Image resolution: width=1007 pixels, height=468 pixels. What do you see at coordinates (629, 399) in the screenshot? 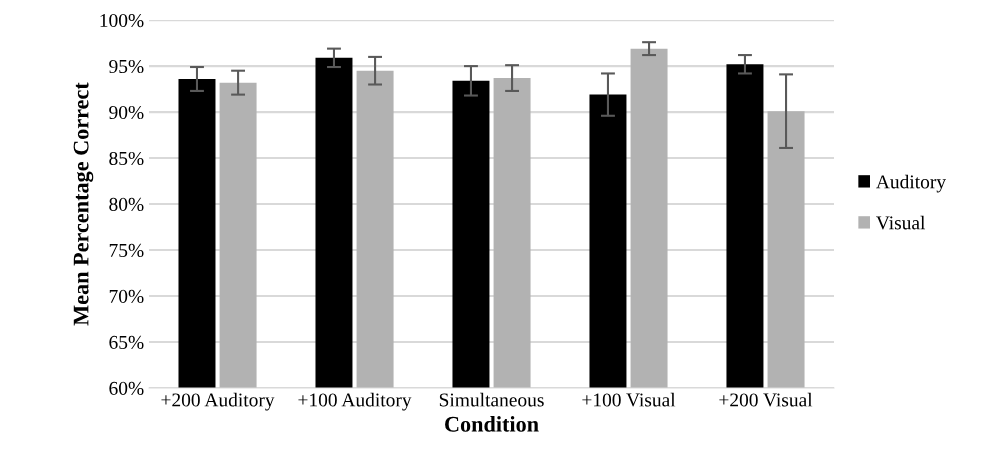
I see `x-tick-label: +100 Visual` at bounding box center [629, 399].